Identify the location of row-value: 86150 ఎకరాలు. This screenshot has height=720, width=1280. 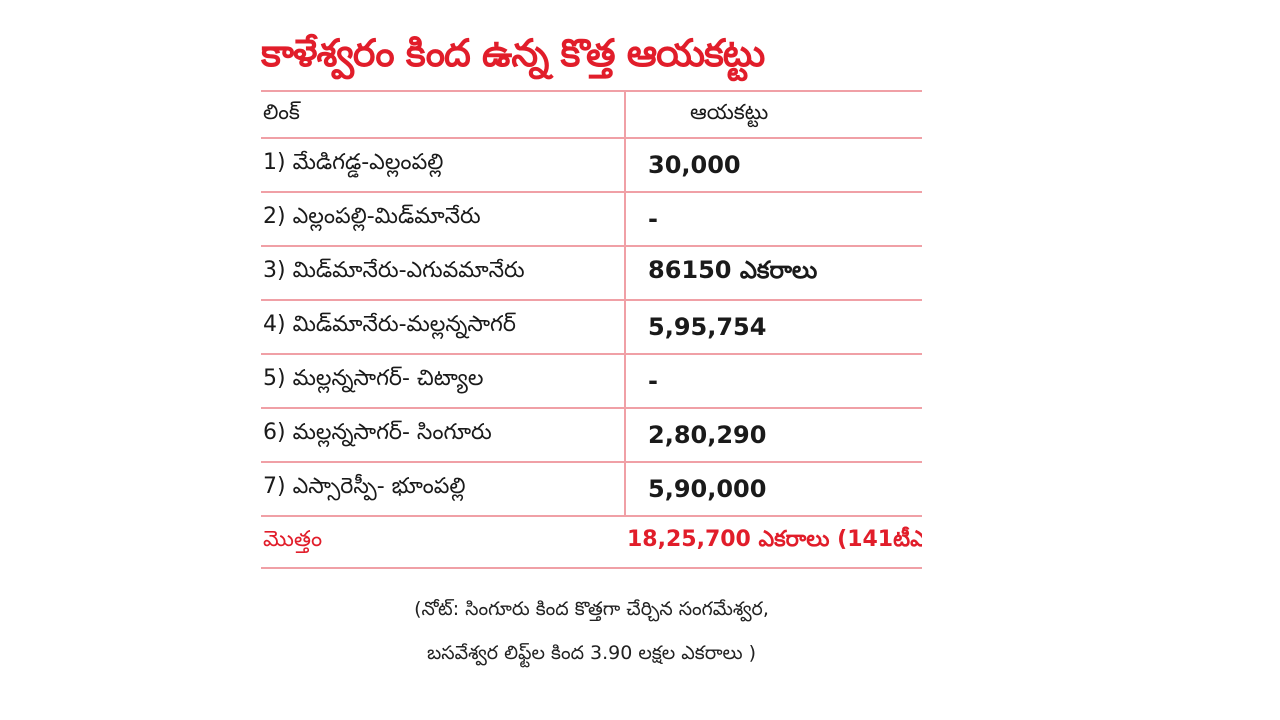
(773, 273).